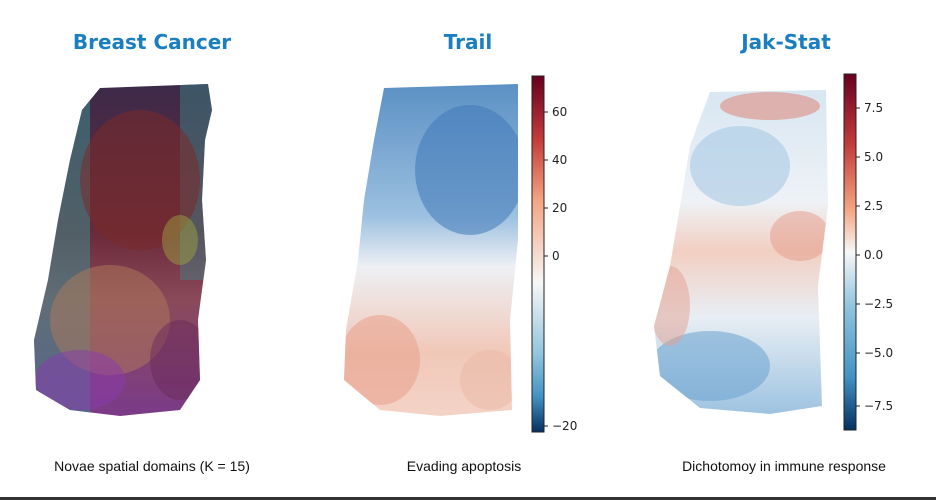  I want to click on jak-stat-colorbar-ticks: 7.5 5.0 2.5 0.0 −2.5 −5.0 −7.5, so click(874, 257).